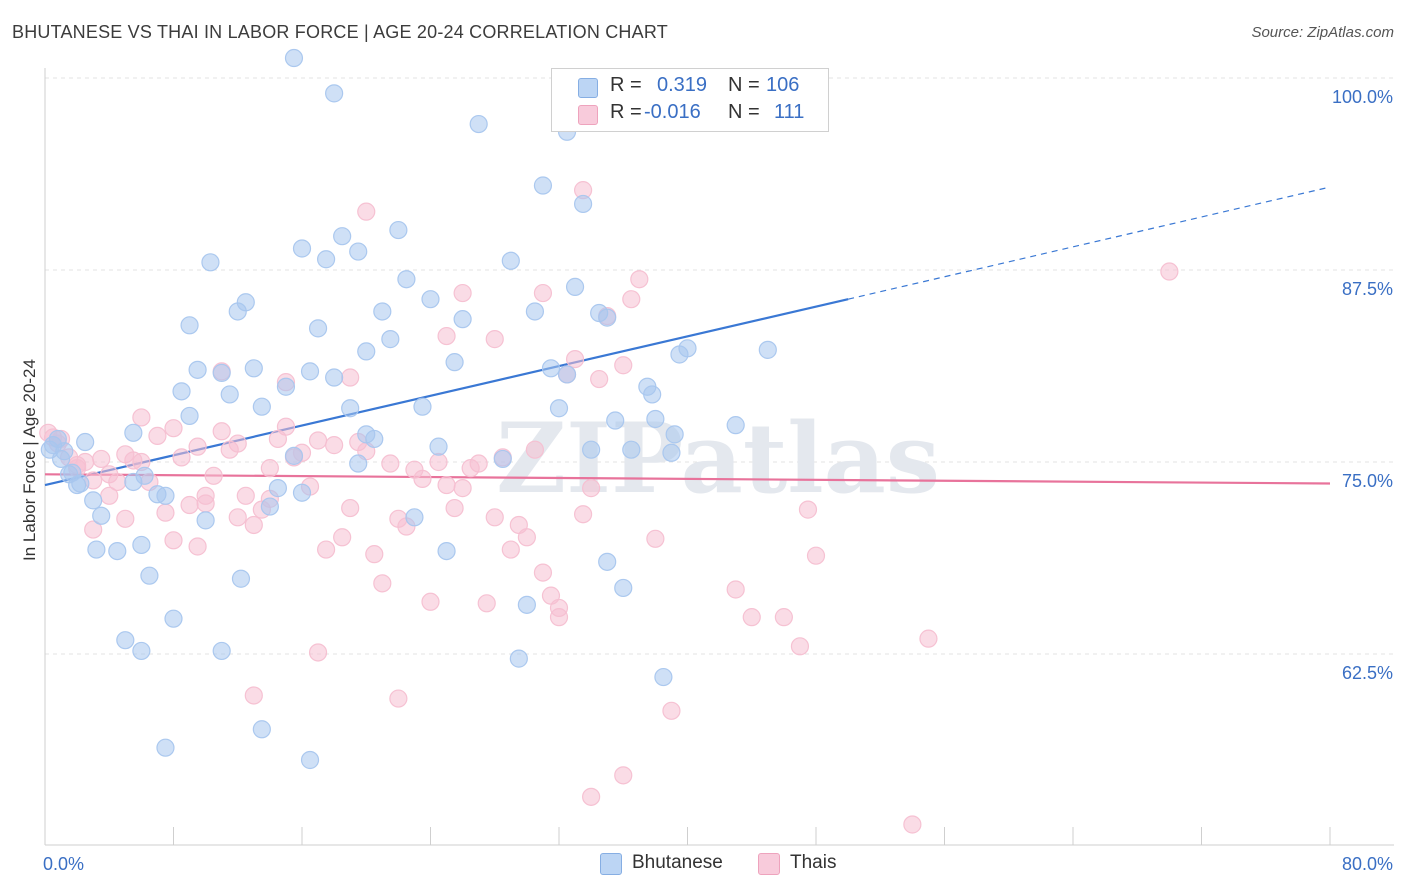 The height and width of the screenshot is (892, 1406). Describe the element at coordinates (682, 85) in the screenshot. I see `r-value: 0.319` at that location.